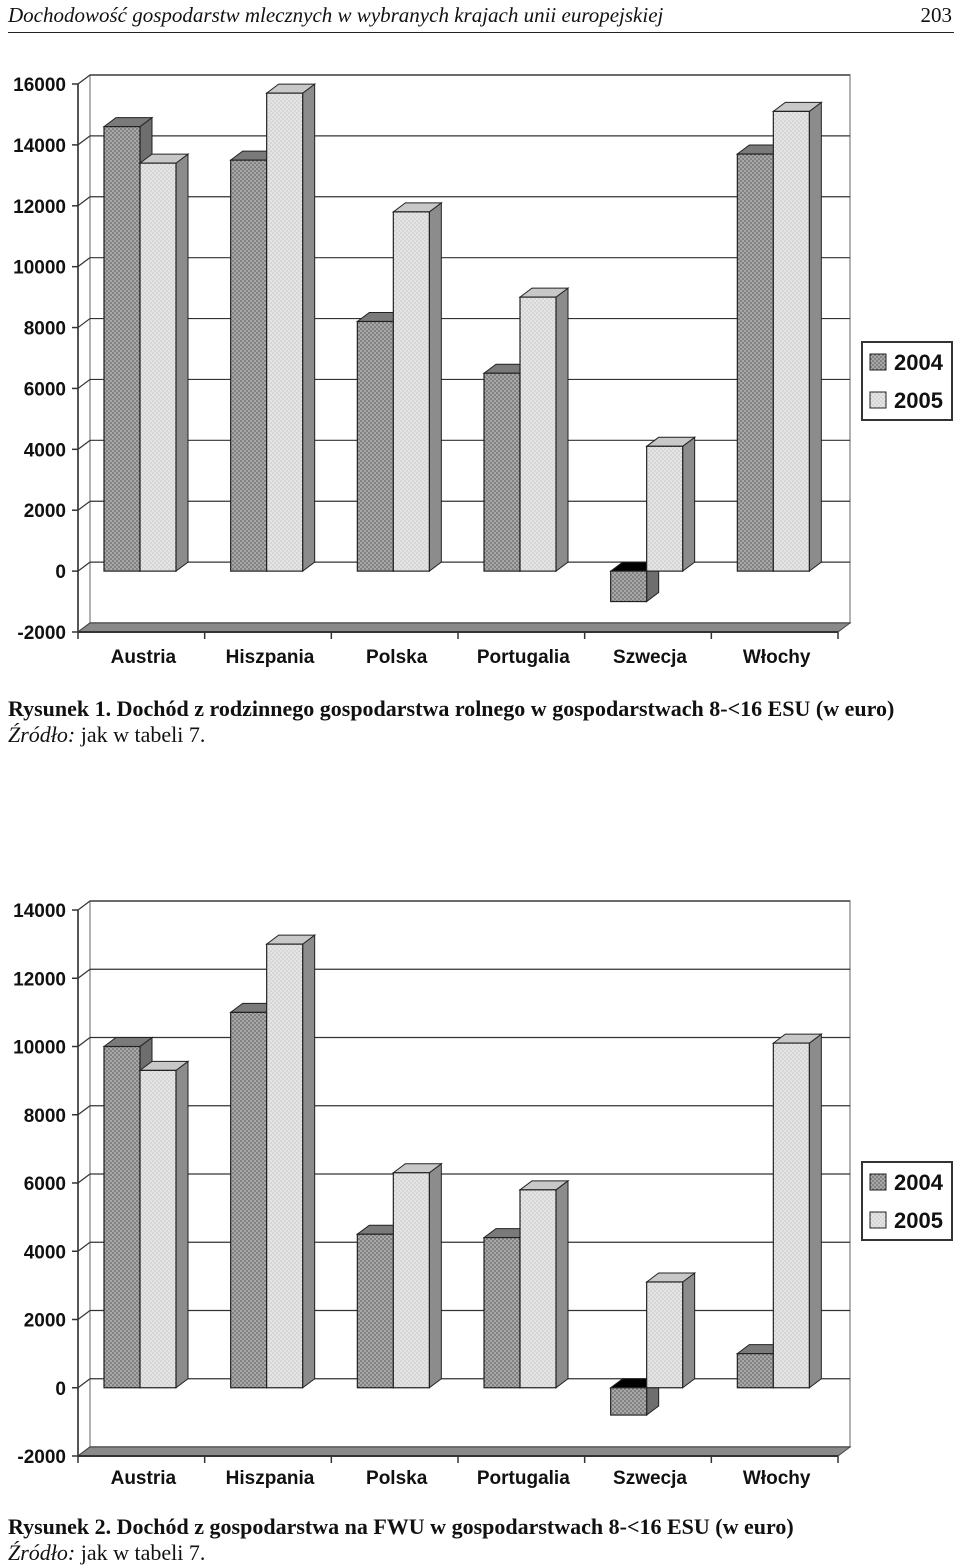  What do you see at coordinates (143, 734) in the screenshot?
I see `figure-1-source-text: jak w tabeli 7.` at bounding box center [143, 734].